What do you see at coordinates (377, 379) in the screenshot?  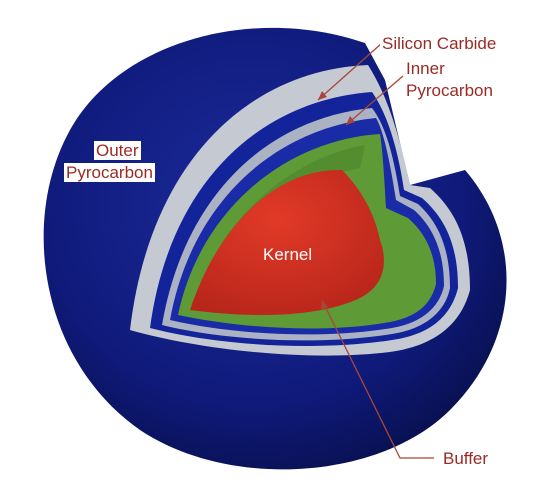 I see `leader-buffer` at bounding box center [377, 379].